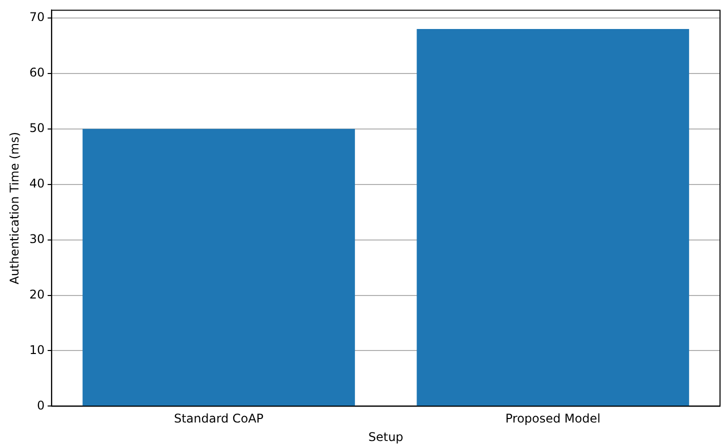 This screenshot has height=445, width=721. I want to click on y-tick-label: 50, so click(37, 128).